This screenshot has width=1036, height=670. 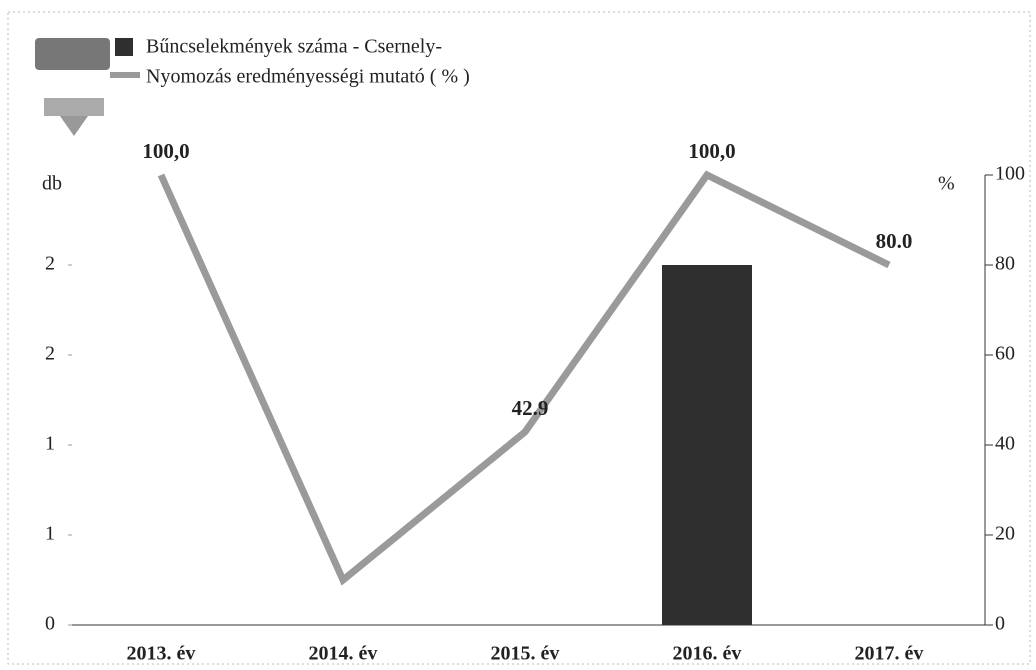 What do you see at coordinates (707, 445) in the screenshot?
I see `bar` at bounding box center [707, 445].